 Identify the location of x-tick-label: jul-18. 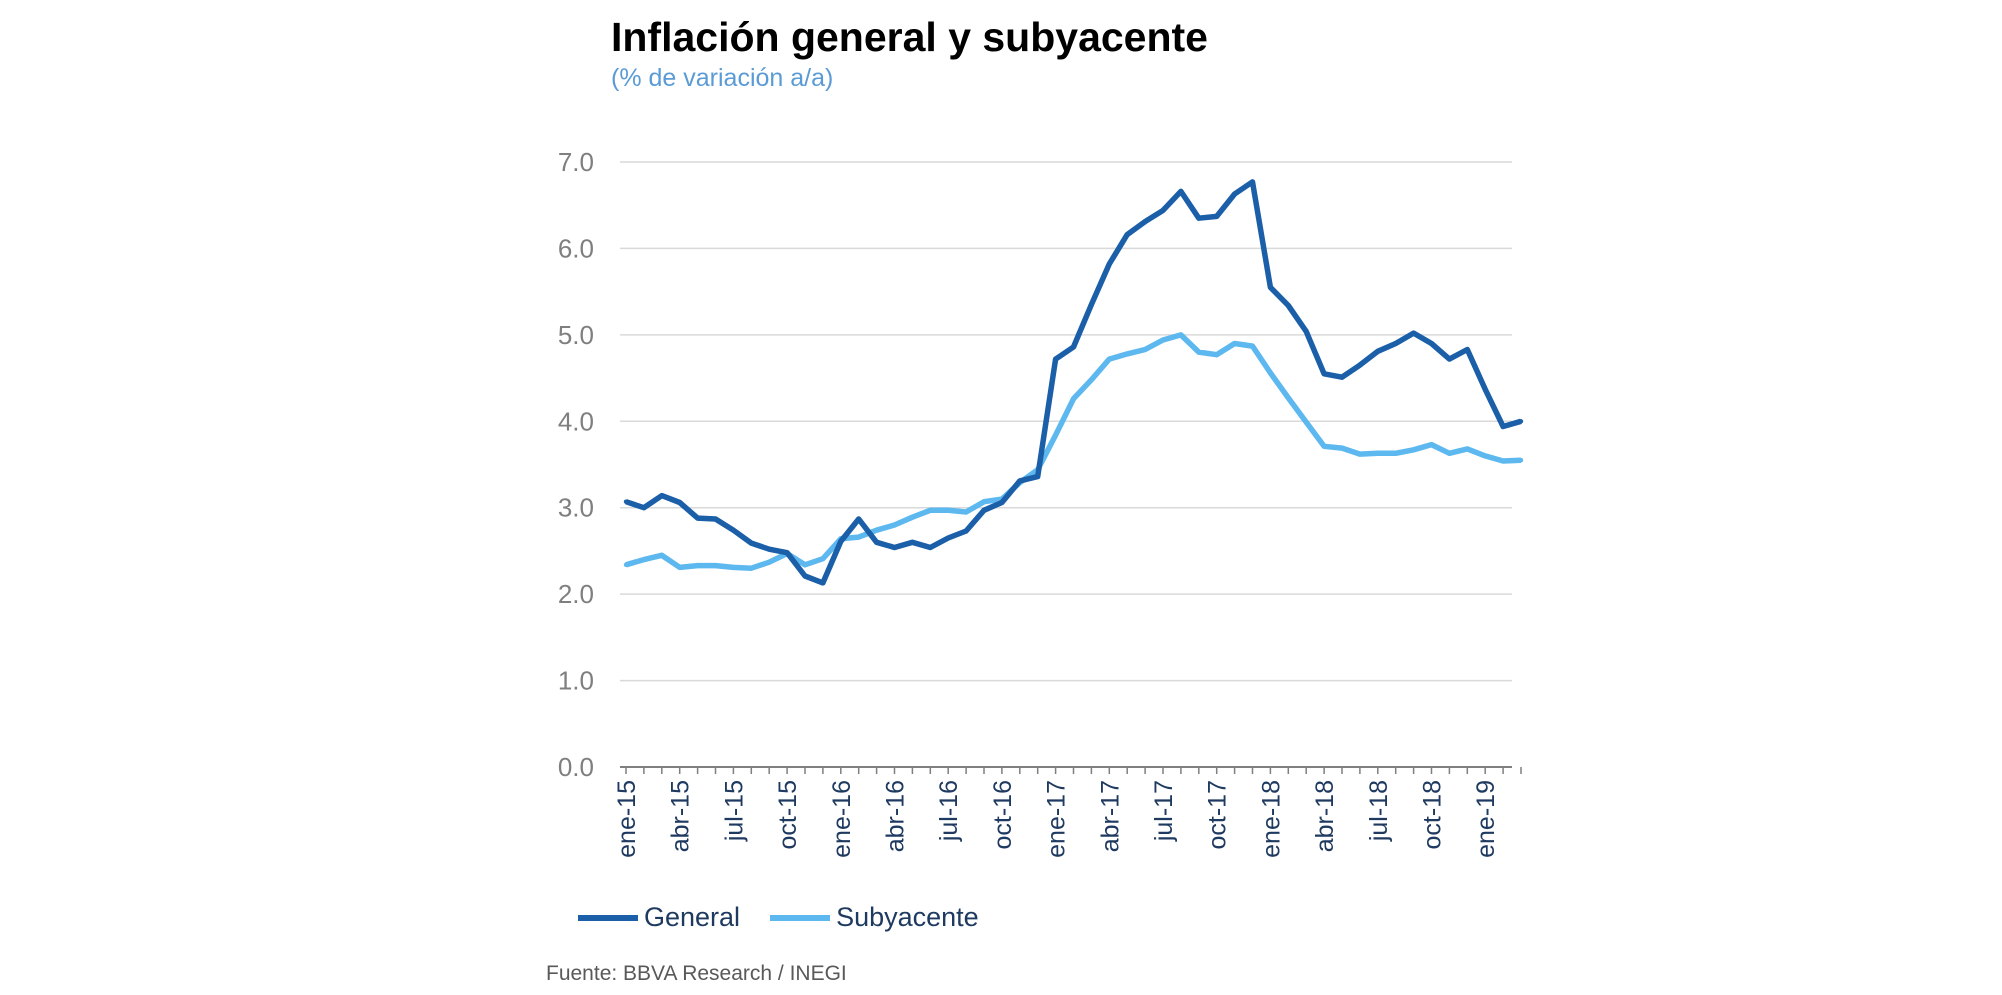
(1379, 811).